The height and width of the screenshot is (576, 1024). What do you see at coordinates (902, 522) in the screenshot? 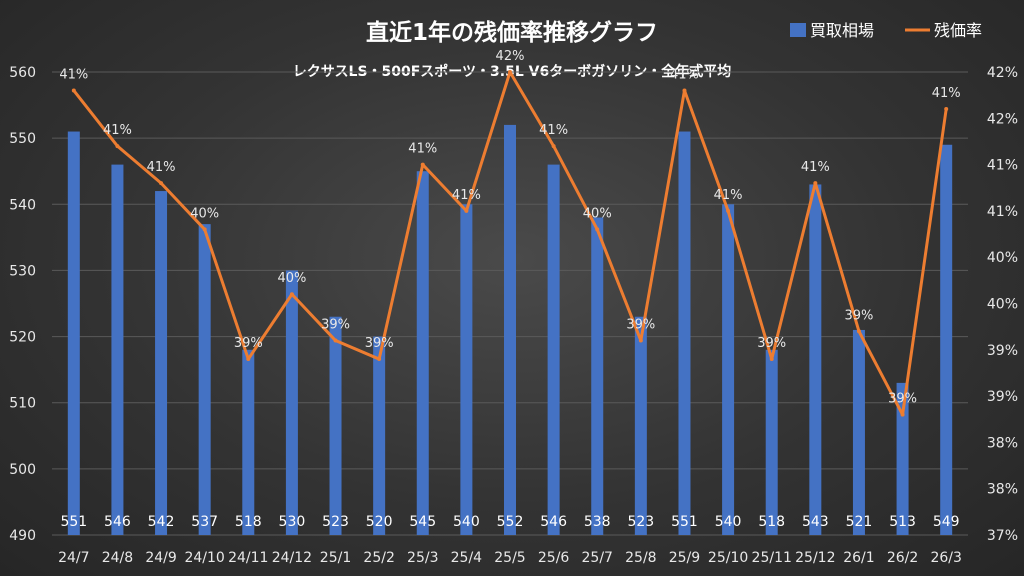
I see `bar-value-label: 513` at bounding box center [902, 522].